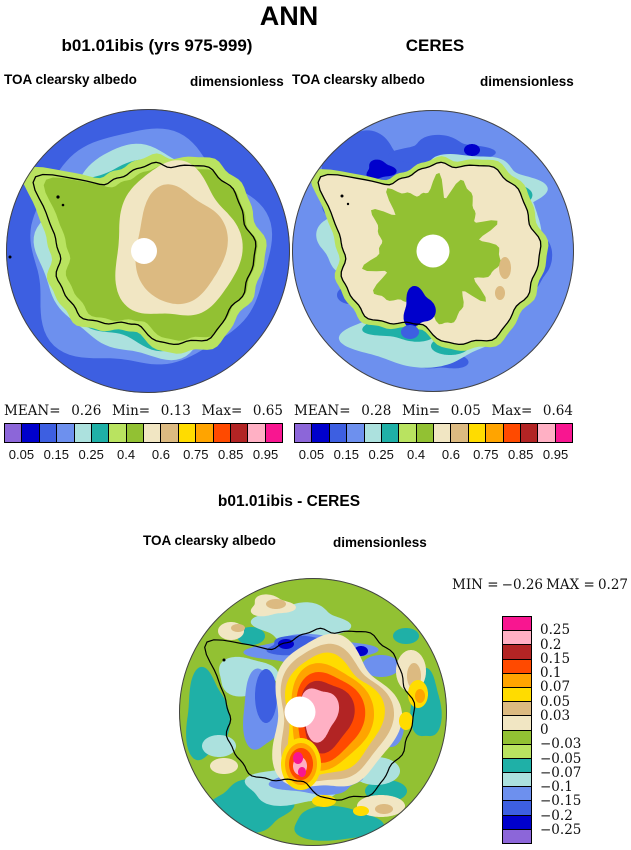 The image size is (631, 850). I want to click on colorbar-boundary-label: 0, so click(544, 730).